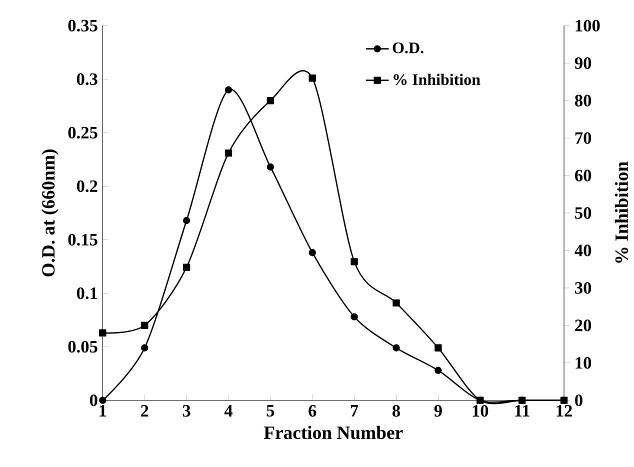  Describe the element at coordinates (312, 411) in the screenshot. I see `x-tick-label: 6` at that location.